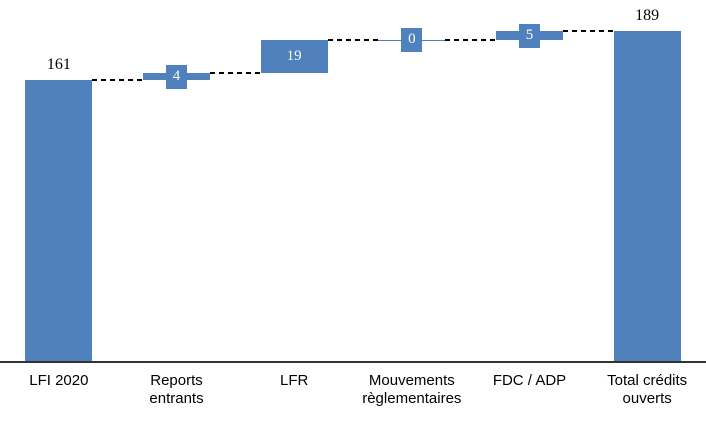 The width and height of the screenshot is (706, 424). I want to click on x-axis-label-lfr: LFR, so click(294, 381).